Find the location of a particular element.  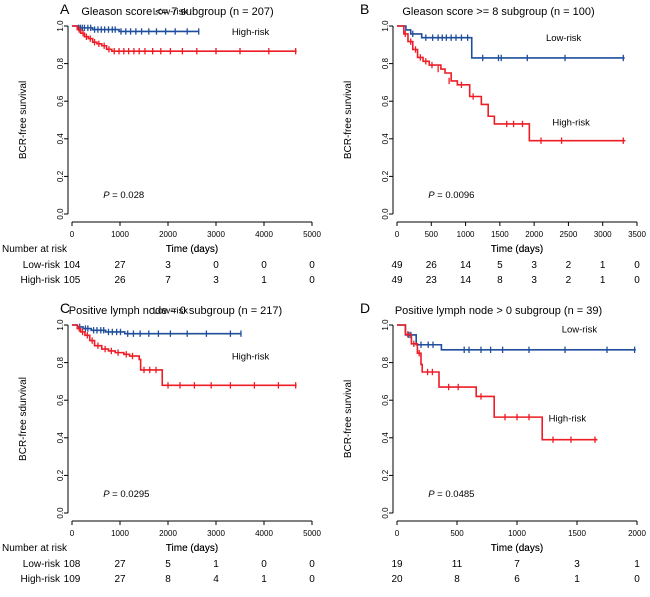

panel-b-title: Gleason score >= 8 subgroup (n = 100) is located at coordinates (498, 12).